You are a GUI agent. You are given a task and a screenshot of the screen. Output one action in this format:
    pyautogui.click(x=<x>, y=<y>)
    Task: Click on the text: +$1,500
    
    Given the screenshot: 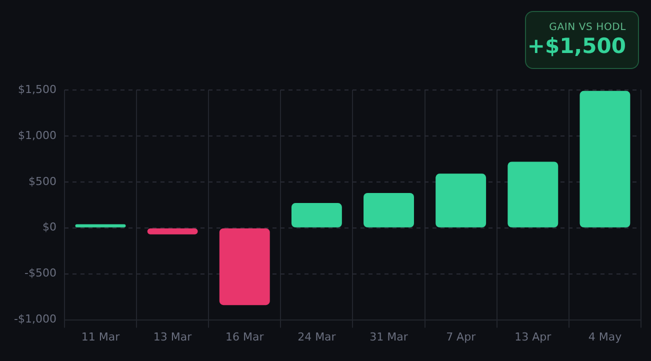 What is the action you would take?
    pyautogui.click(x=576, y=46)
    